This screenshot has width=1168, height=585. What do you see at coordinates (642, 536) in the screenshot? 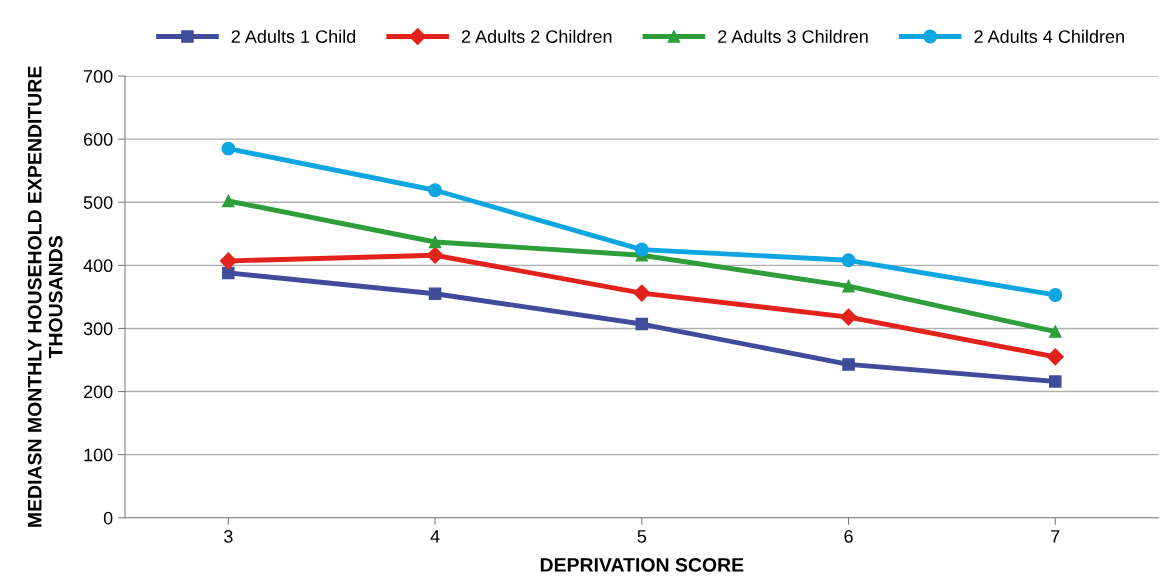
I see `x-tick-label: 5` at bounding box center [642, 536].